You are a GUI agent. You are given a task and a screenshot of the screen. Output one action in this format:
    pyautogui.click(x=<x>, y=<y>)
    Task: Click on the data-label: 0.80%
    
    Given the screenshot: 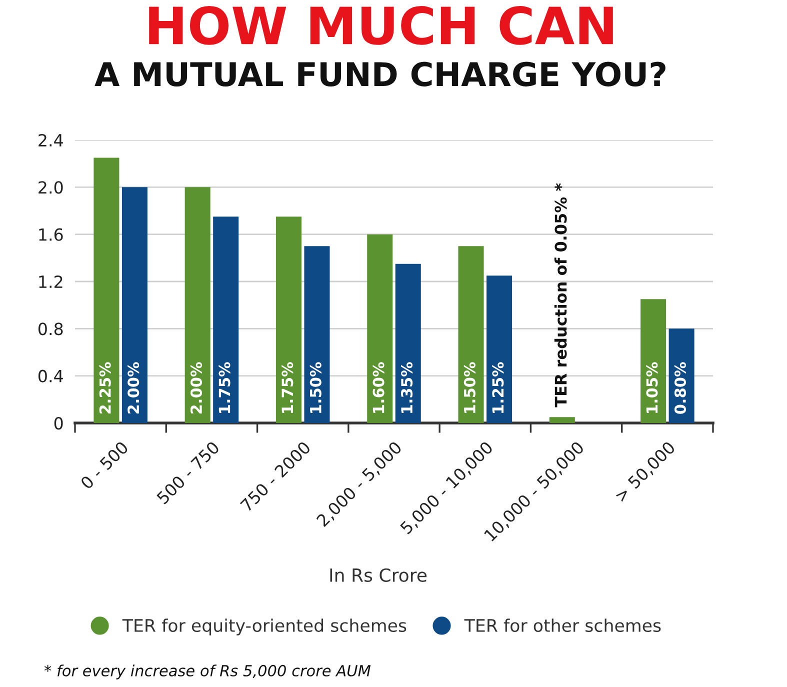 What is the action you would take?
    pyautogui.click(x=680, y=388)
    